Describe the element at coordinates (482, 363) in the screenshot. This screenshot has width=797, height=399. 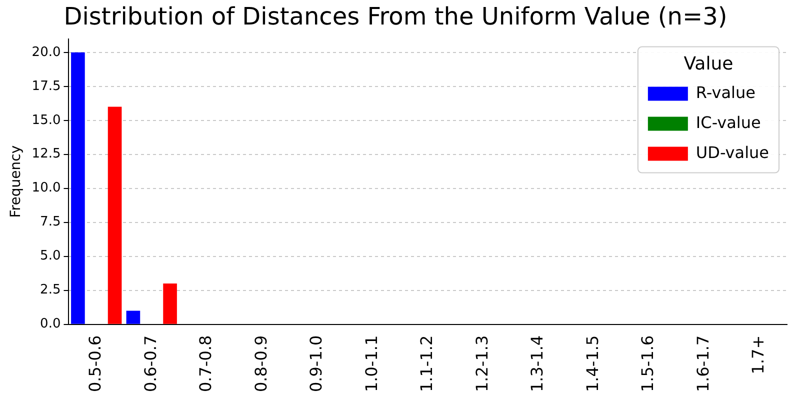
I see `x-tick-label: 1.2-1.3` at that location.